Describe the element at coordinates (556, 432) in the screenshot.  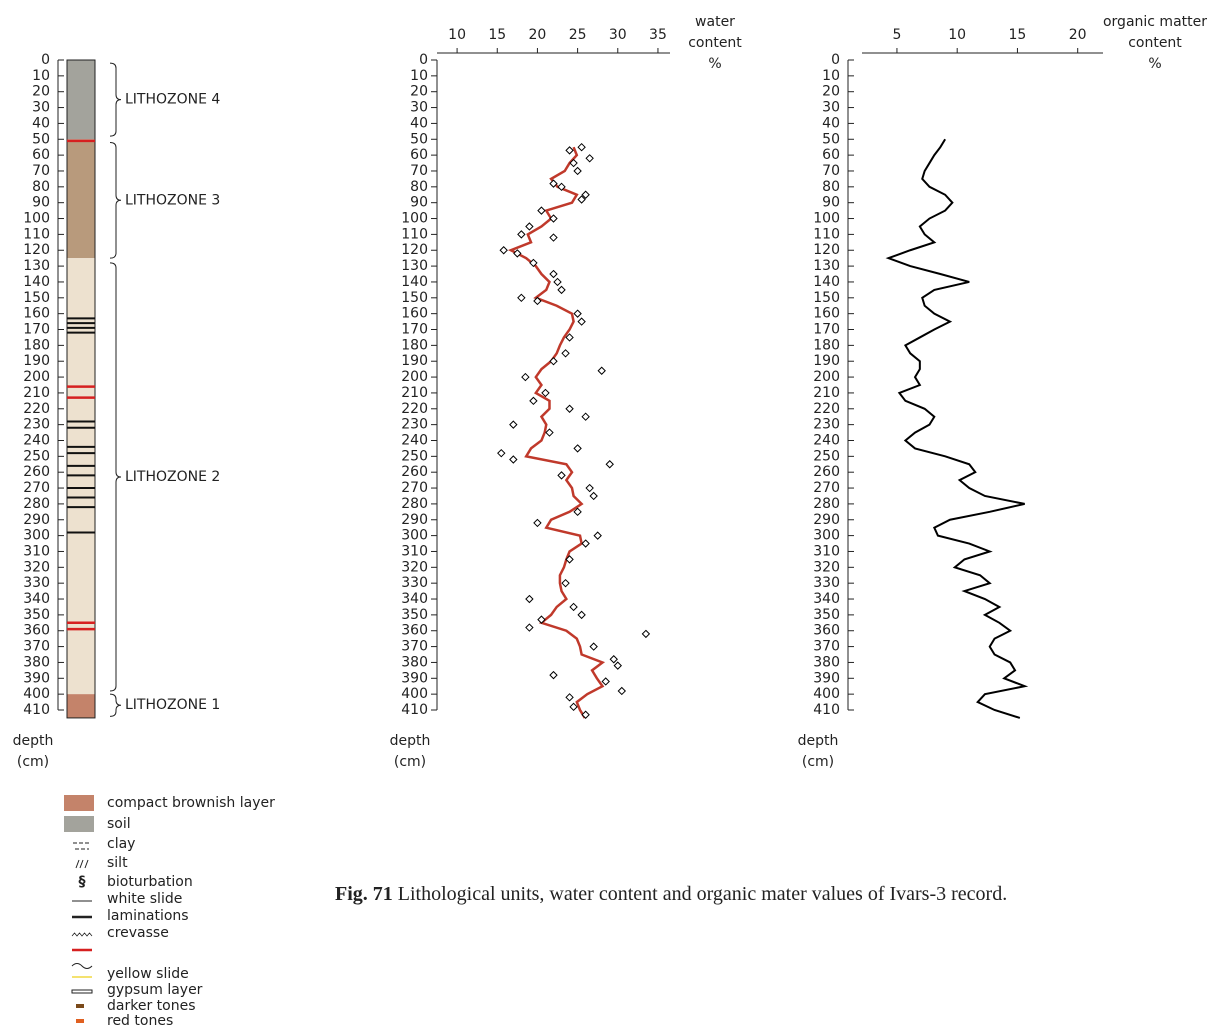
I see `data-line` at that location.